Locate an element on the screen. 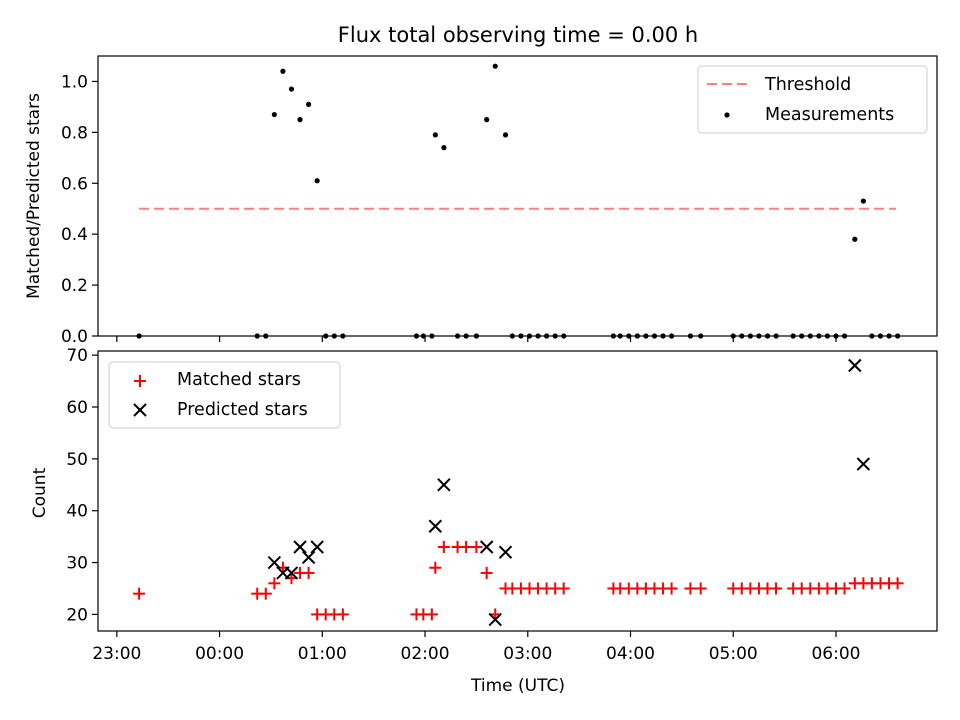 The image size is (960, 720). top-y-tick-label: 0.0 is located at coordinates (74, 337).